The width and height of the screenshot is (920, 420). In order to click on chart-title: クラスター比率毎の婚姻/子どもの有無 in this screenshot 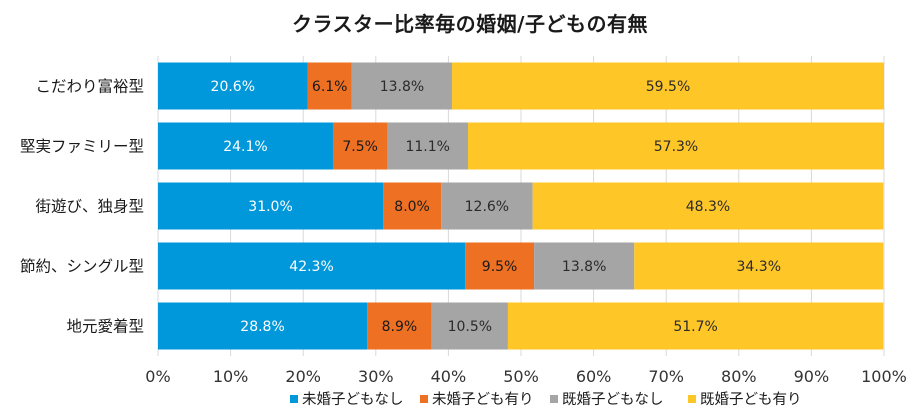, I will do `click(470, 24)`.